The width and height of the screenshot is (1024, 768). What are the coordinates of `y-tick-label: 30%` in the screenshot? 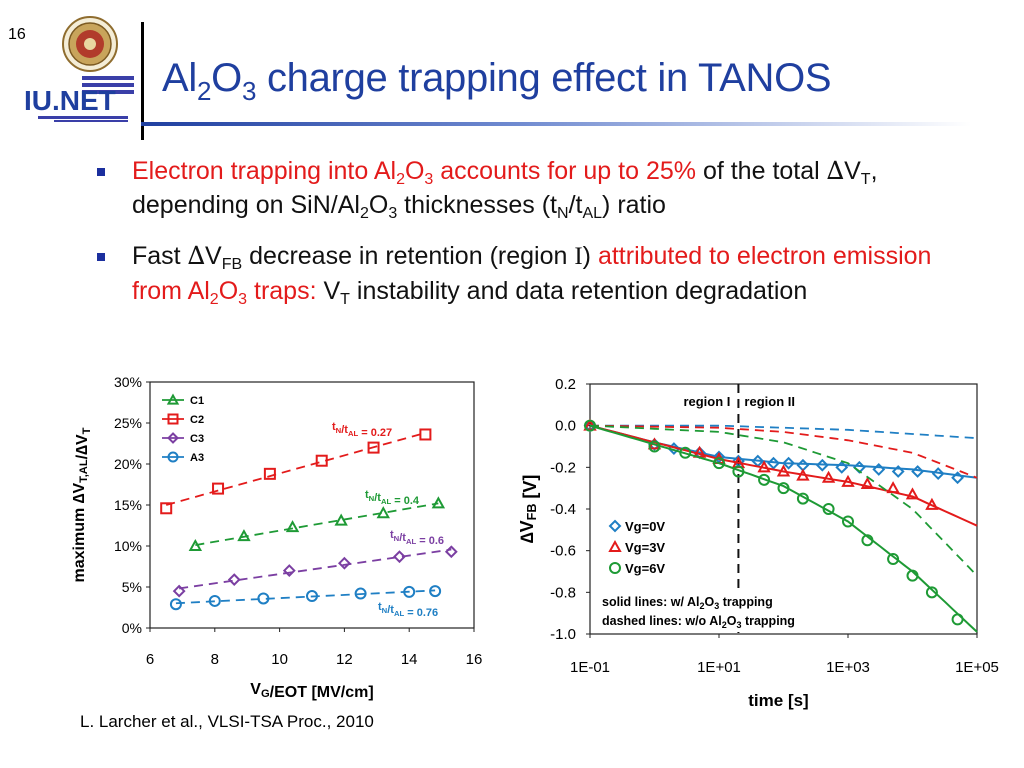 It's located at (128, 382).